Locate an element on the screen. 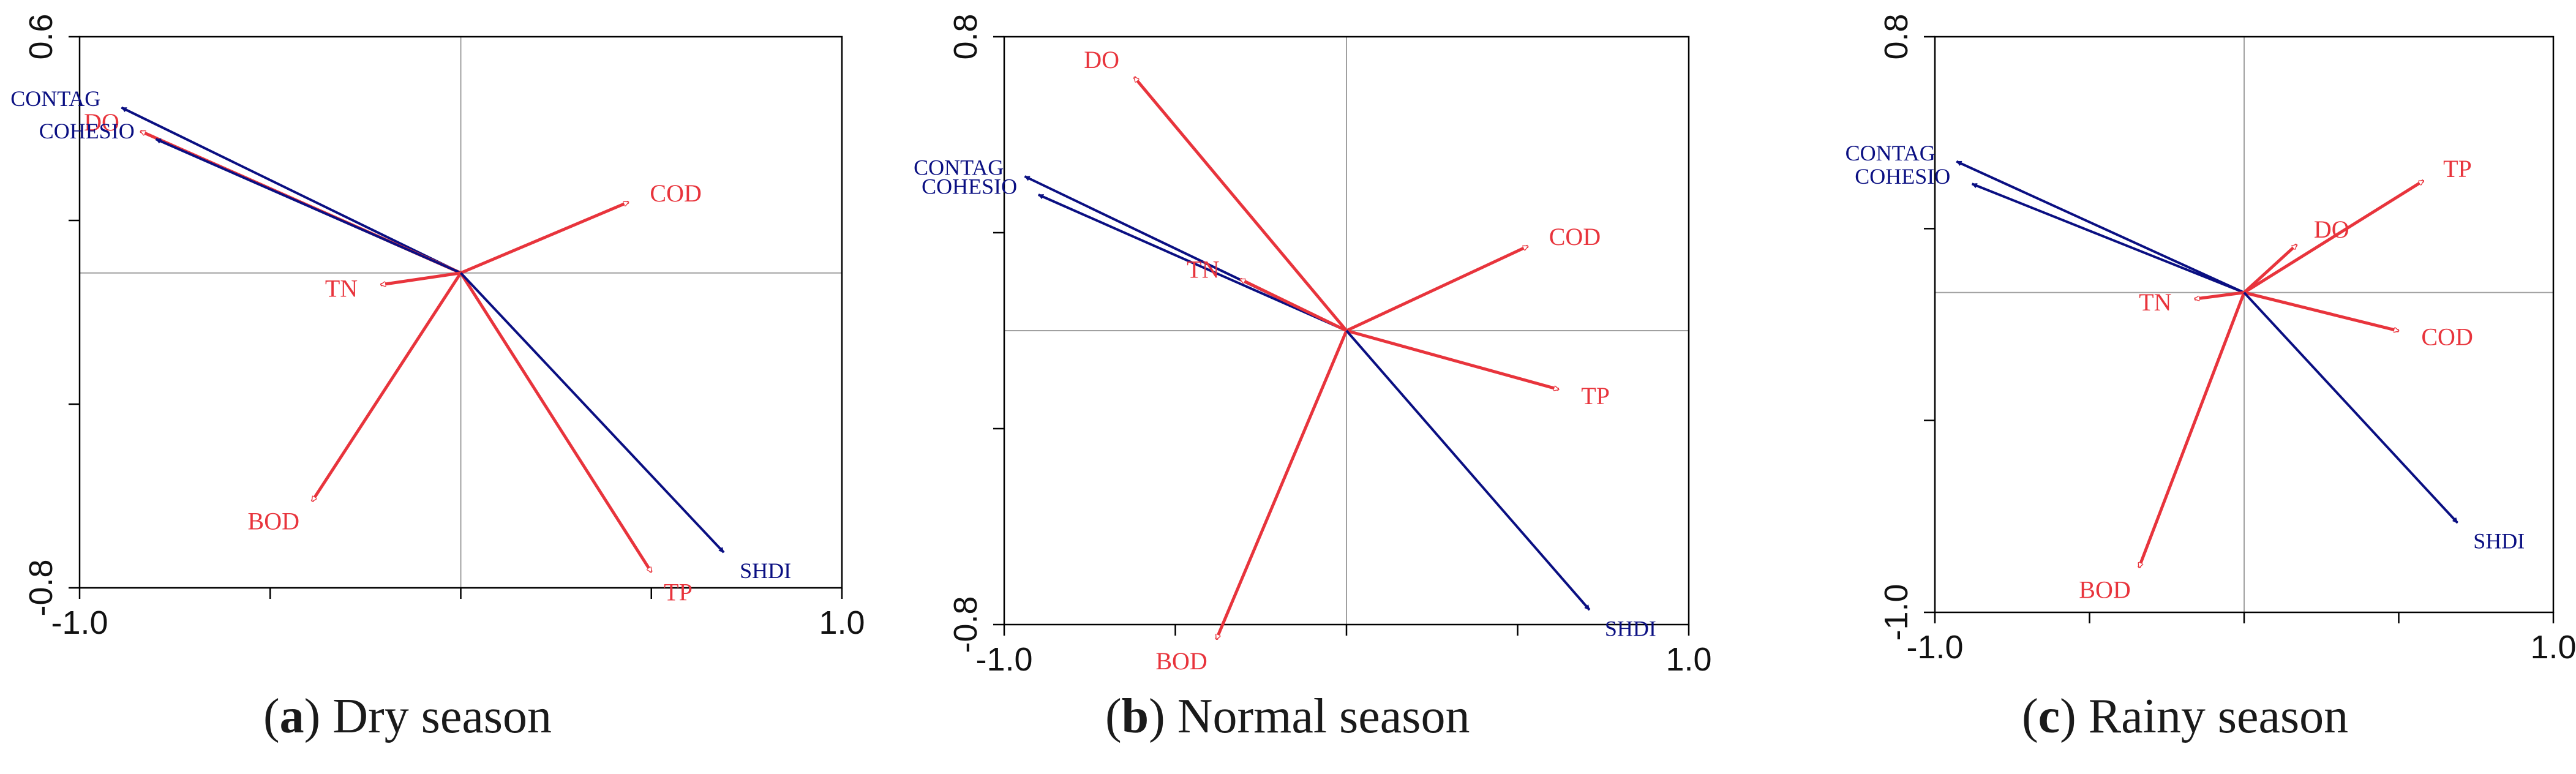  caption-text: Rainy season is located at coordinates (2218, 716).